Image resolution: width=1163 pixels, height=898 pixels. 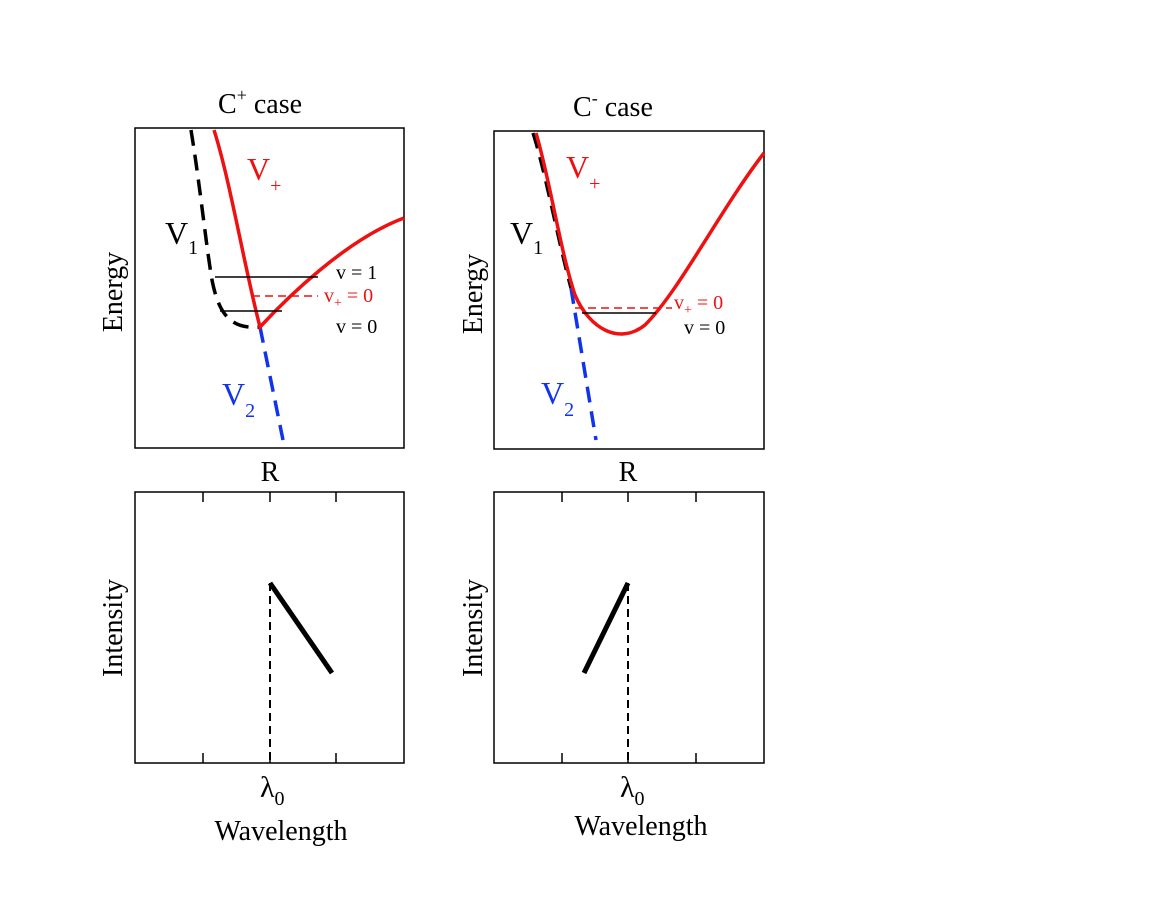 What do you see at coordinates (521, 233) in the screenshot?
I see `right-v1-main: V` at bounding box center [521, 233].